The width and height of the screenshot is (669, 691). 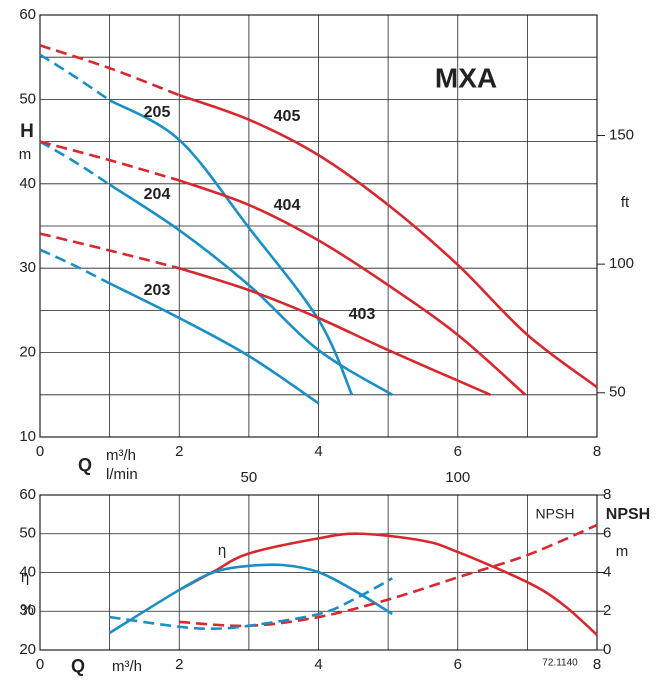 What do you see at coordinates (122, 474) in the screenshot?
I see `x2-unit: l/min` at bounding box center [122, 474].